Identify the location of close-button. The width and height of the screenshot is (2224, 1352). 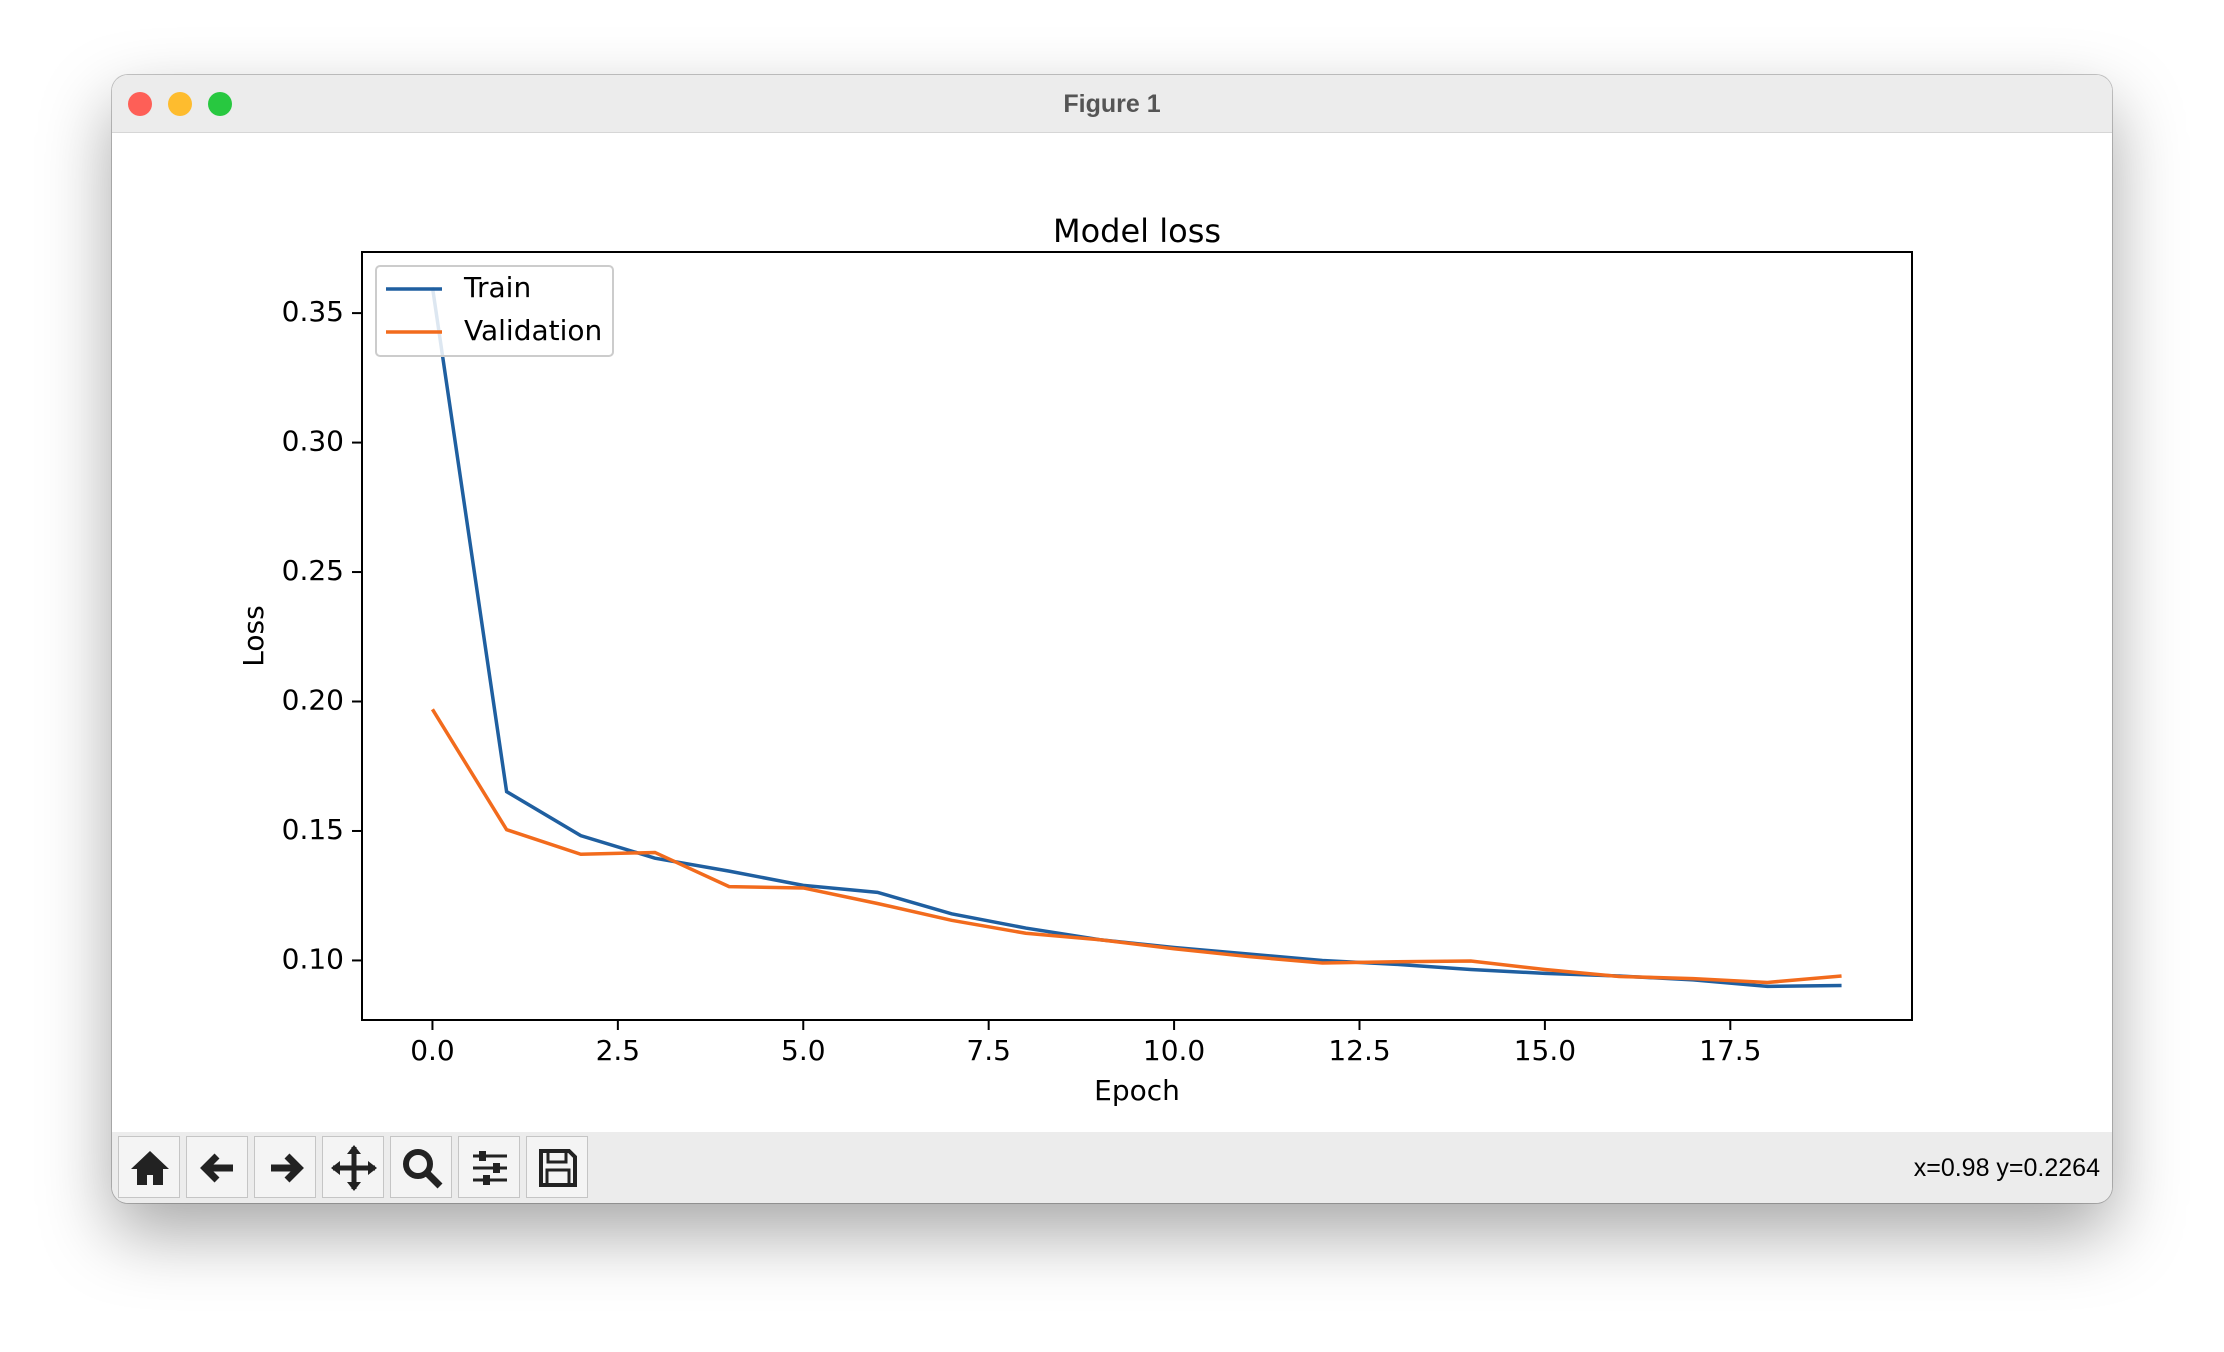
(140, 104).